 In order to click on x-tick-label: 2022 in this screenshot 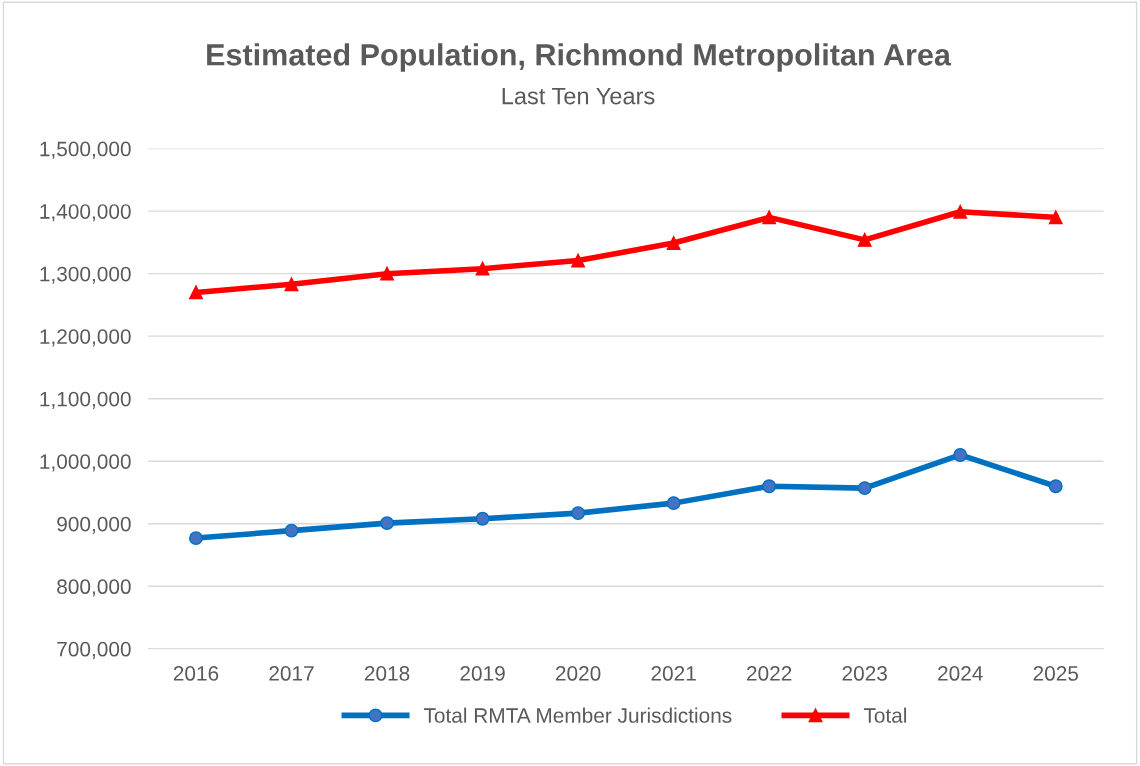, I will do `click(769, 673)`.